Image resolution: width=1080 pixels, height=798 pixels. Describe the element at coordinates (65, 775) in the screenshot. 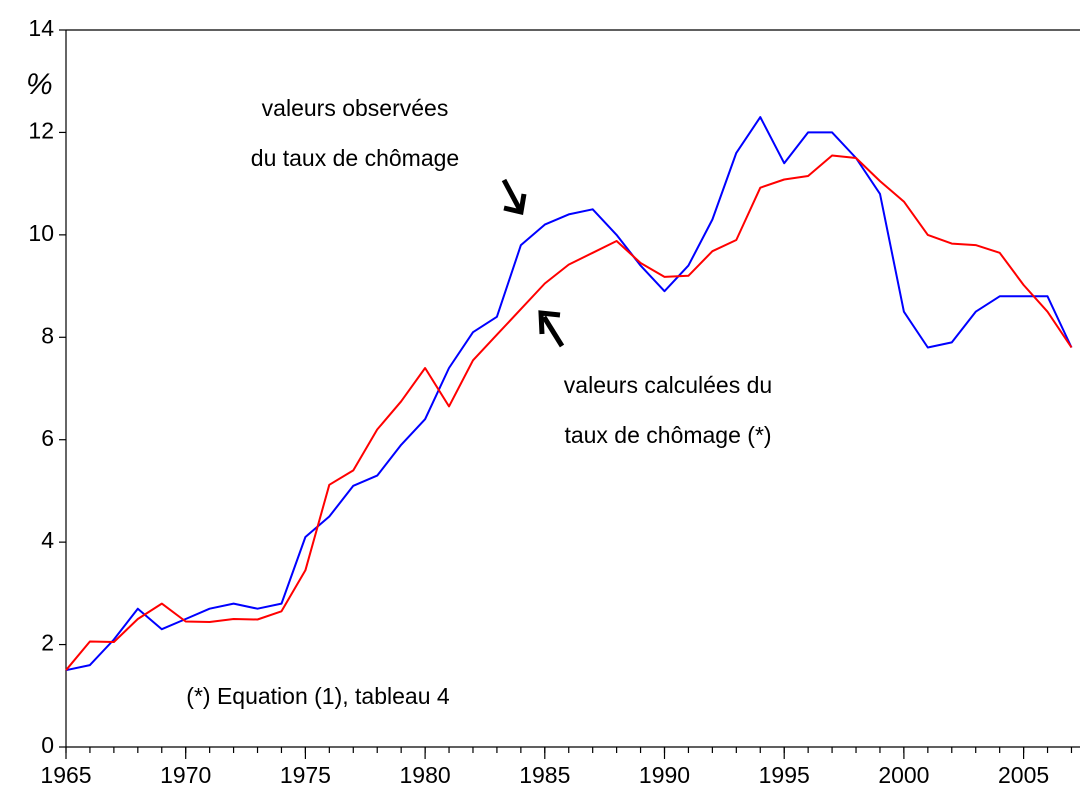

I see `x-tick-label: 1965` at that location.